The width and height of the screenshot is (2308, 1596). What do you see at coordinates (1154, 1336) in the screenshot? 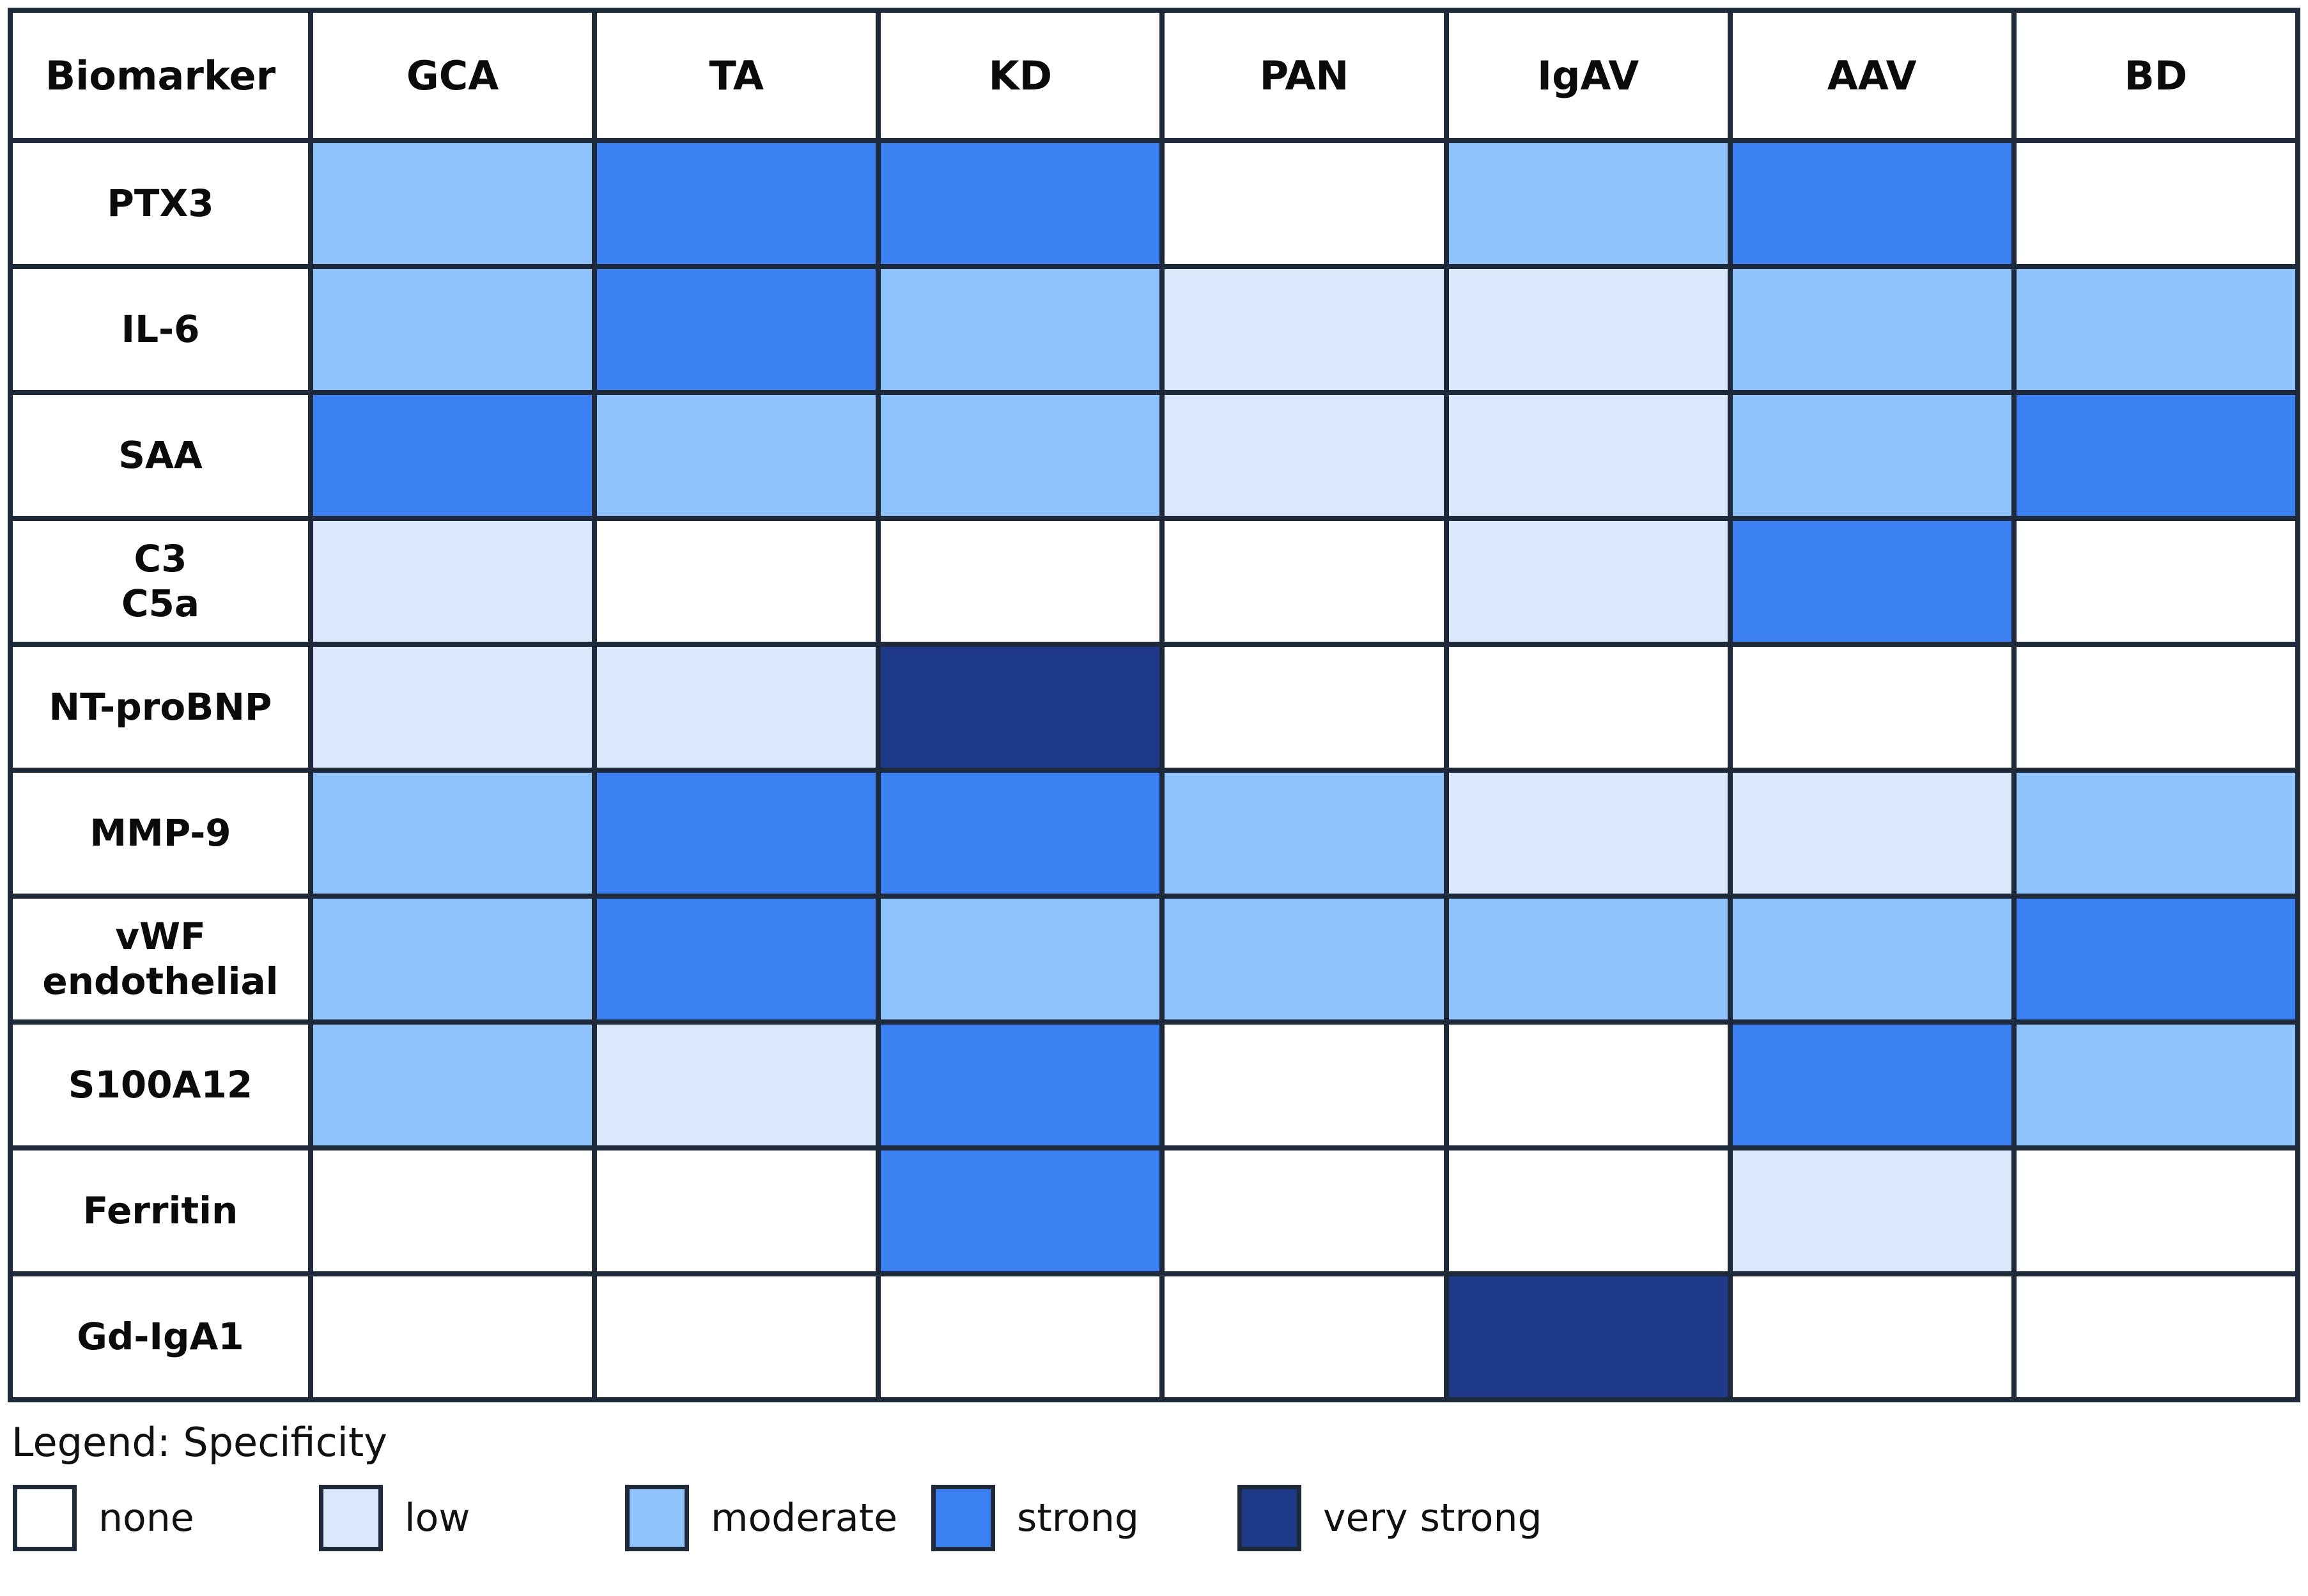
I see `table-row: Gd-IgA1` at bounding box center [1154, 1336].